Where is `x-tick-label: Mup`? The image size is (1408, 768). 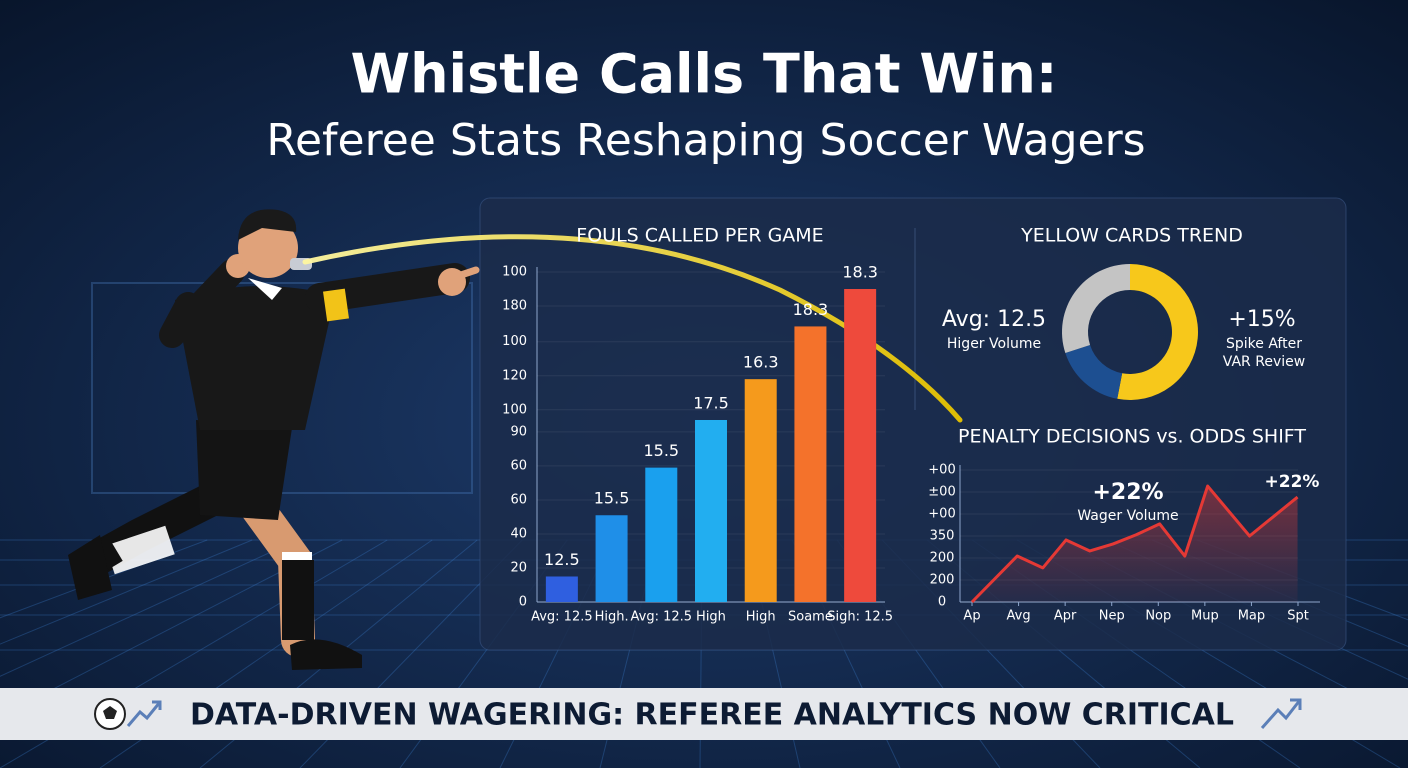 x-tick-label: Mup is located at coordinates (1205, 616).